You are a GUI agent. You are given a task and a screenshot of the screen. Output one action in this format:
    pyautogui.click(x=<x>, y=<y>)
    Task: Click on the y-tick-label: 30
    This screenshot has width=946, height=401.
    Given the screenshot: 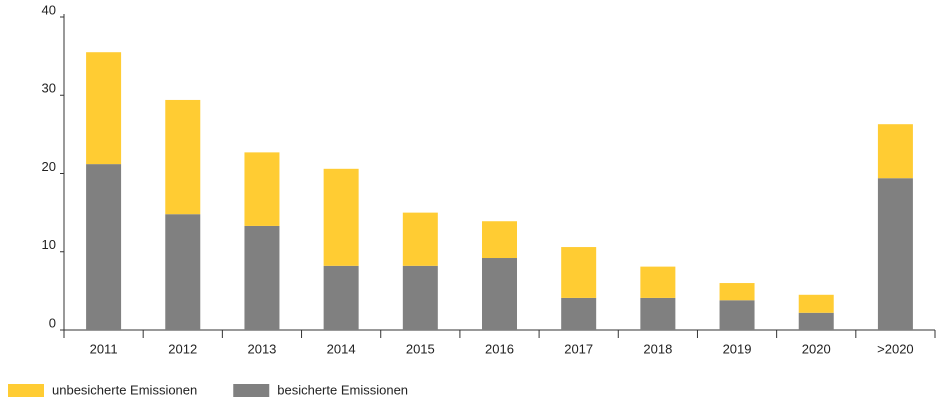 What is the action you would take?
    pyautogui.click(x=49, y=88)
    